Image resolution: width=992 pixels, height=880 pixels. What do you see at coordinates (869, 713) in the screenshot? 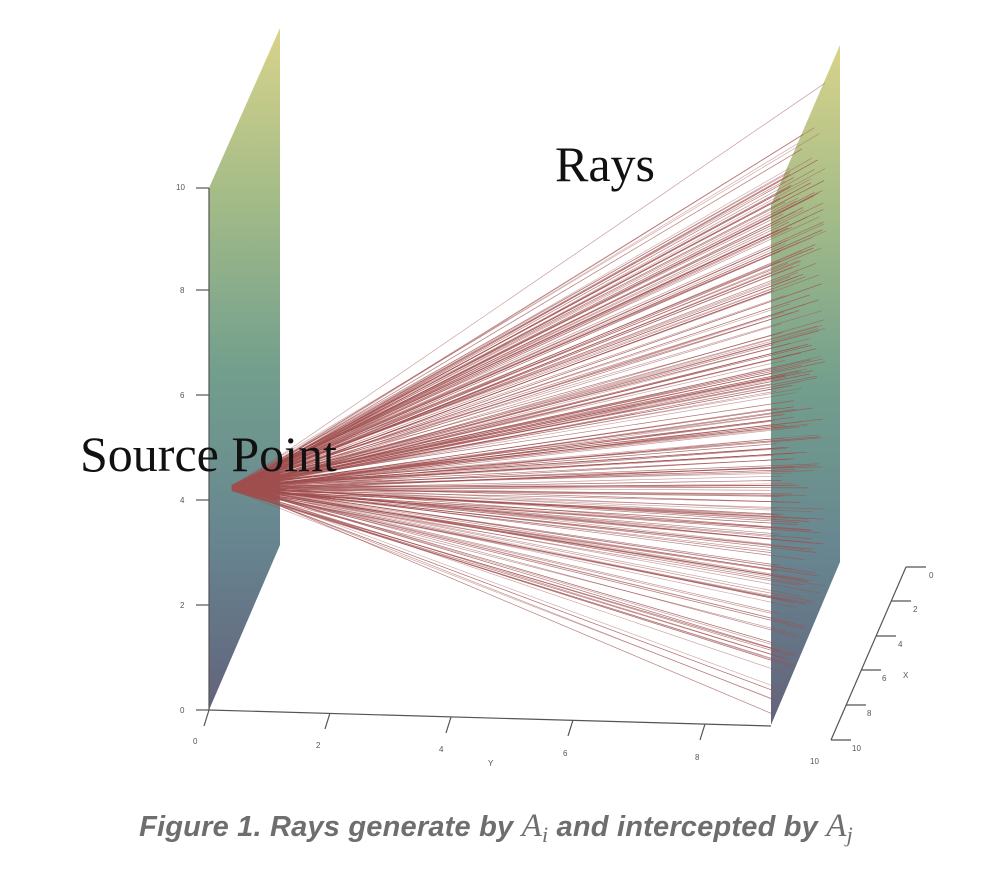
I see `x-tick-8: 8` at bounding box center [869, 713].